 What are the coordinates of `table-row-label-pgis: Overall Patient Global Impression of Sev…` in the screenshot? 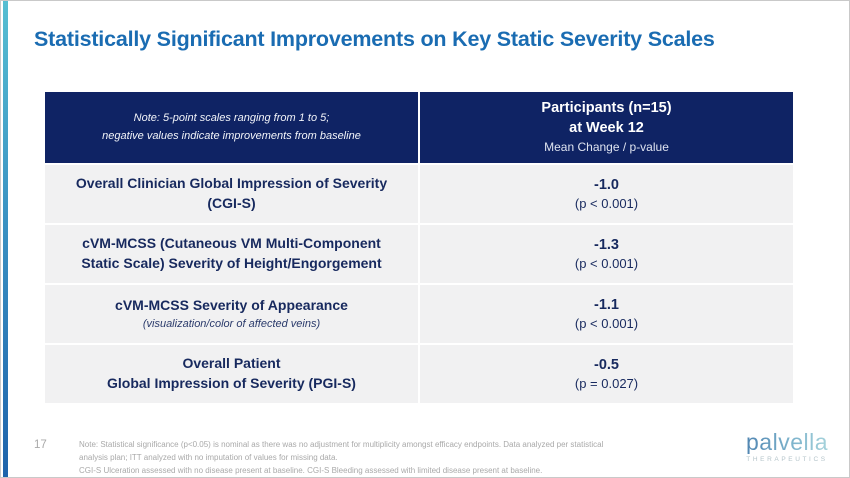 It's located at (231, 374).